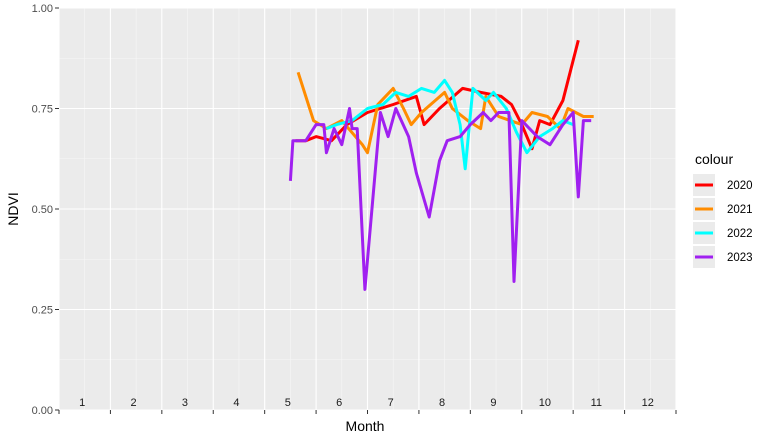  I want to click on legend-label-2021: 2021, so click(740, 210).